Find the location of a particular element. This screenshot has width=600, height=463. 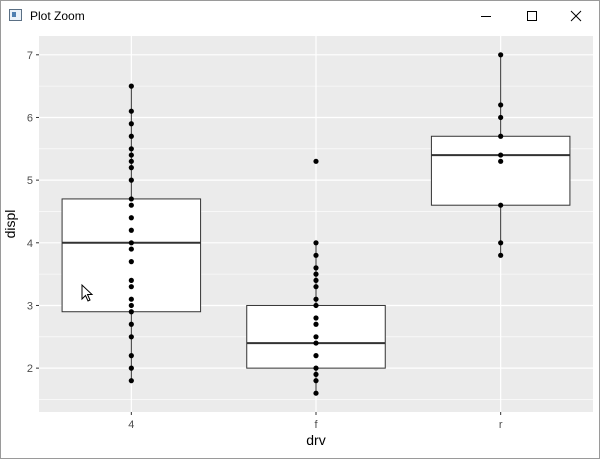

box is located at coordinates (500, 170).